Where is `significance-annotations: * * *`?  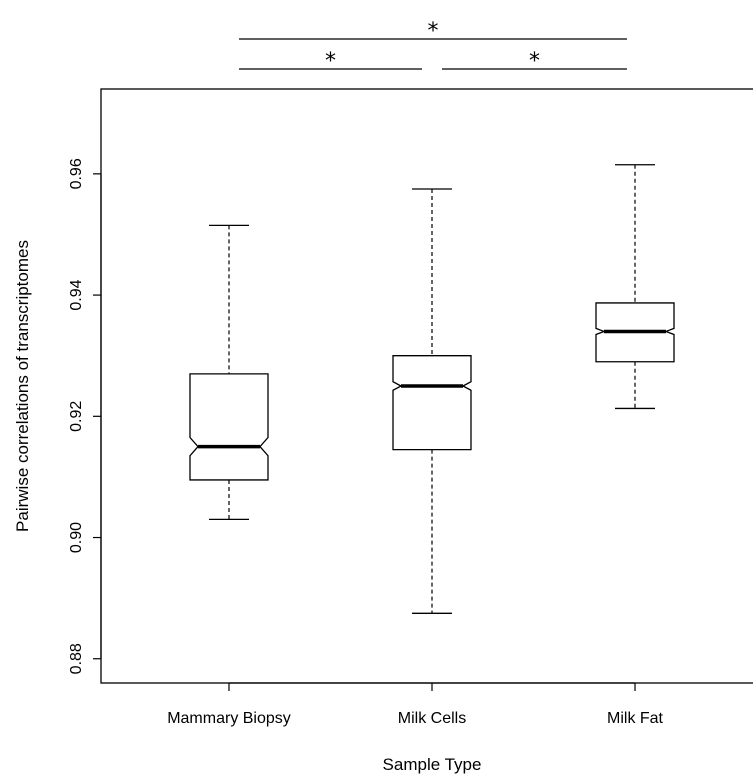 significance-annotations: * * * is located at coordinates (433, 46).